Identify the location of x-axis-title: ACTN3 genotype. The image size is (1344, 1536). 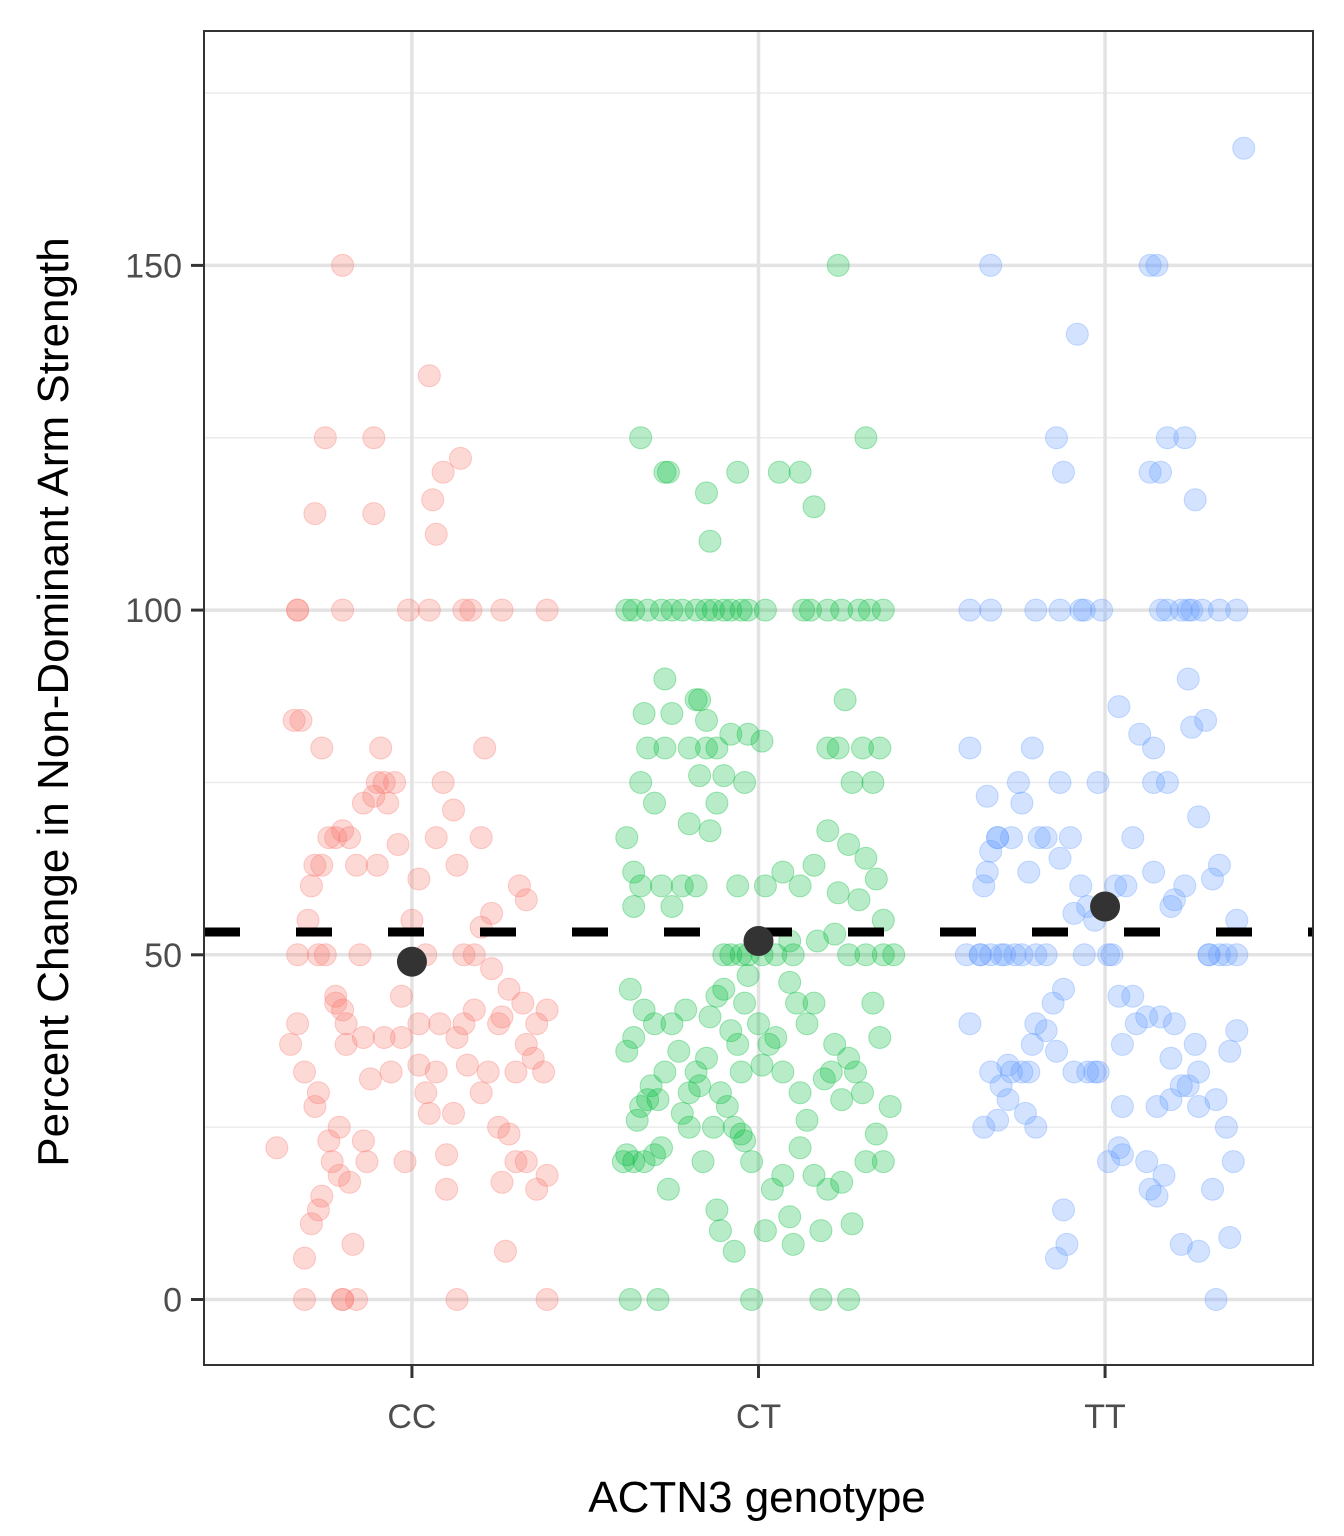
(757, 1497).